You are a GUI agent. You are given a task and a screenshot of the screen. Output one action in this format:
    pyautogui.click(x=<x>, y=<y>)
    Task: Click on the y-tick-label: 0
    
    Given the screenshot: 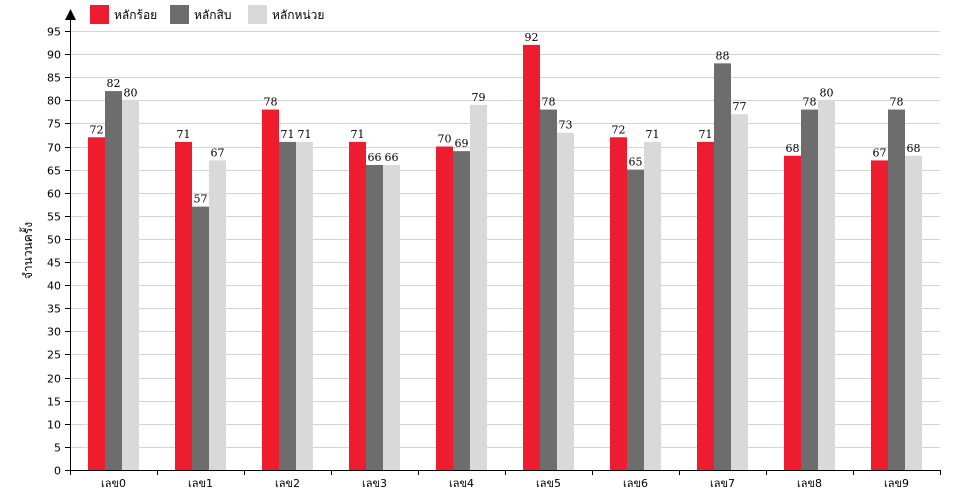 What is the action you would take?
    pyautogui.click(x=57, y=471)
    